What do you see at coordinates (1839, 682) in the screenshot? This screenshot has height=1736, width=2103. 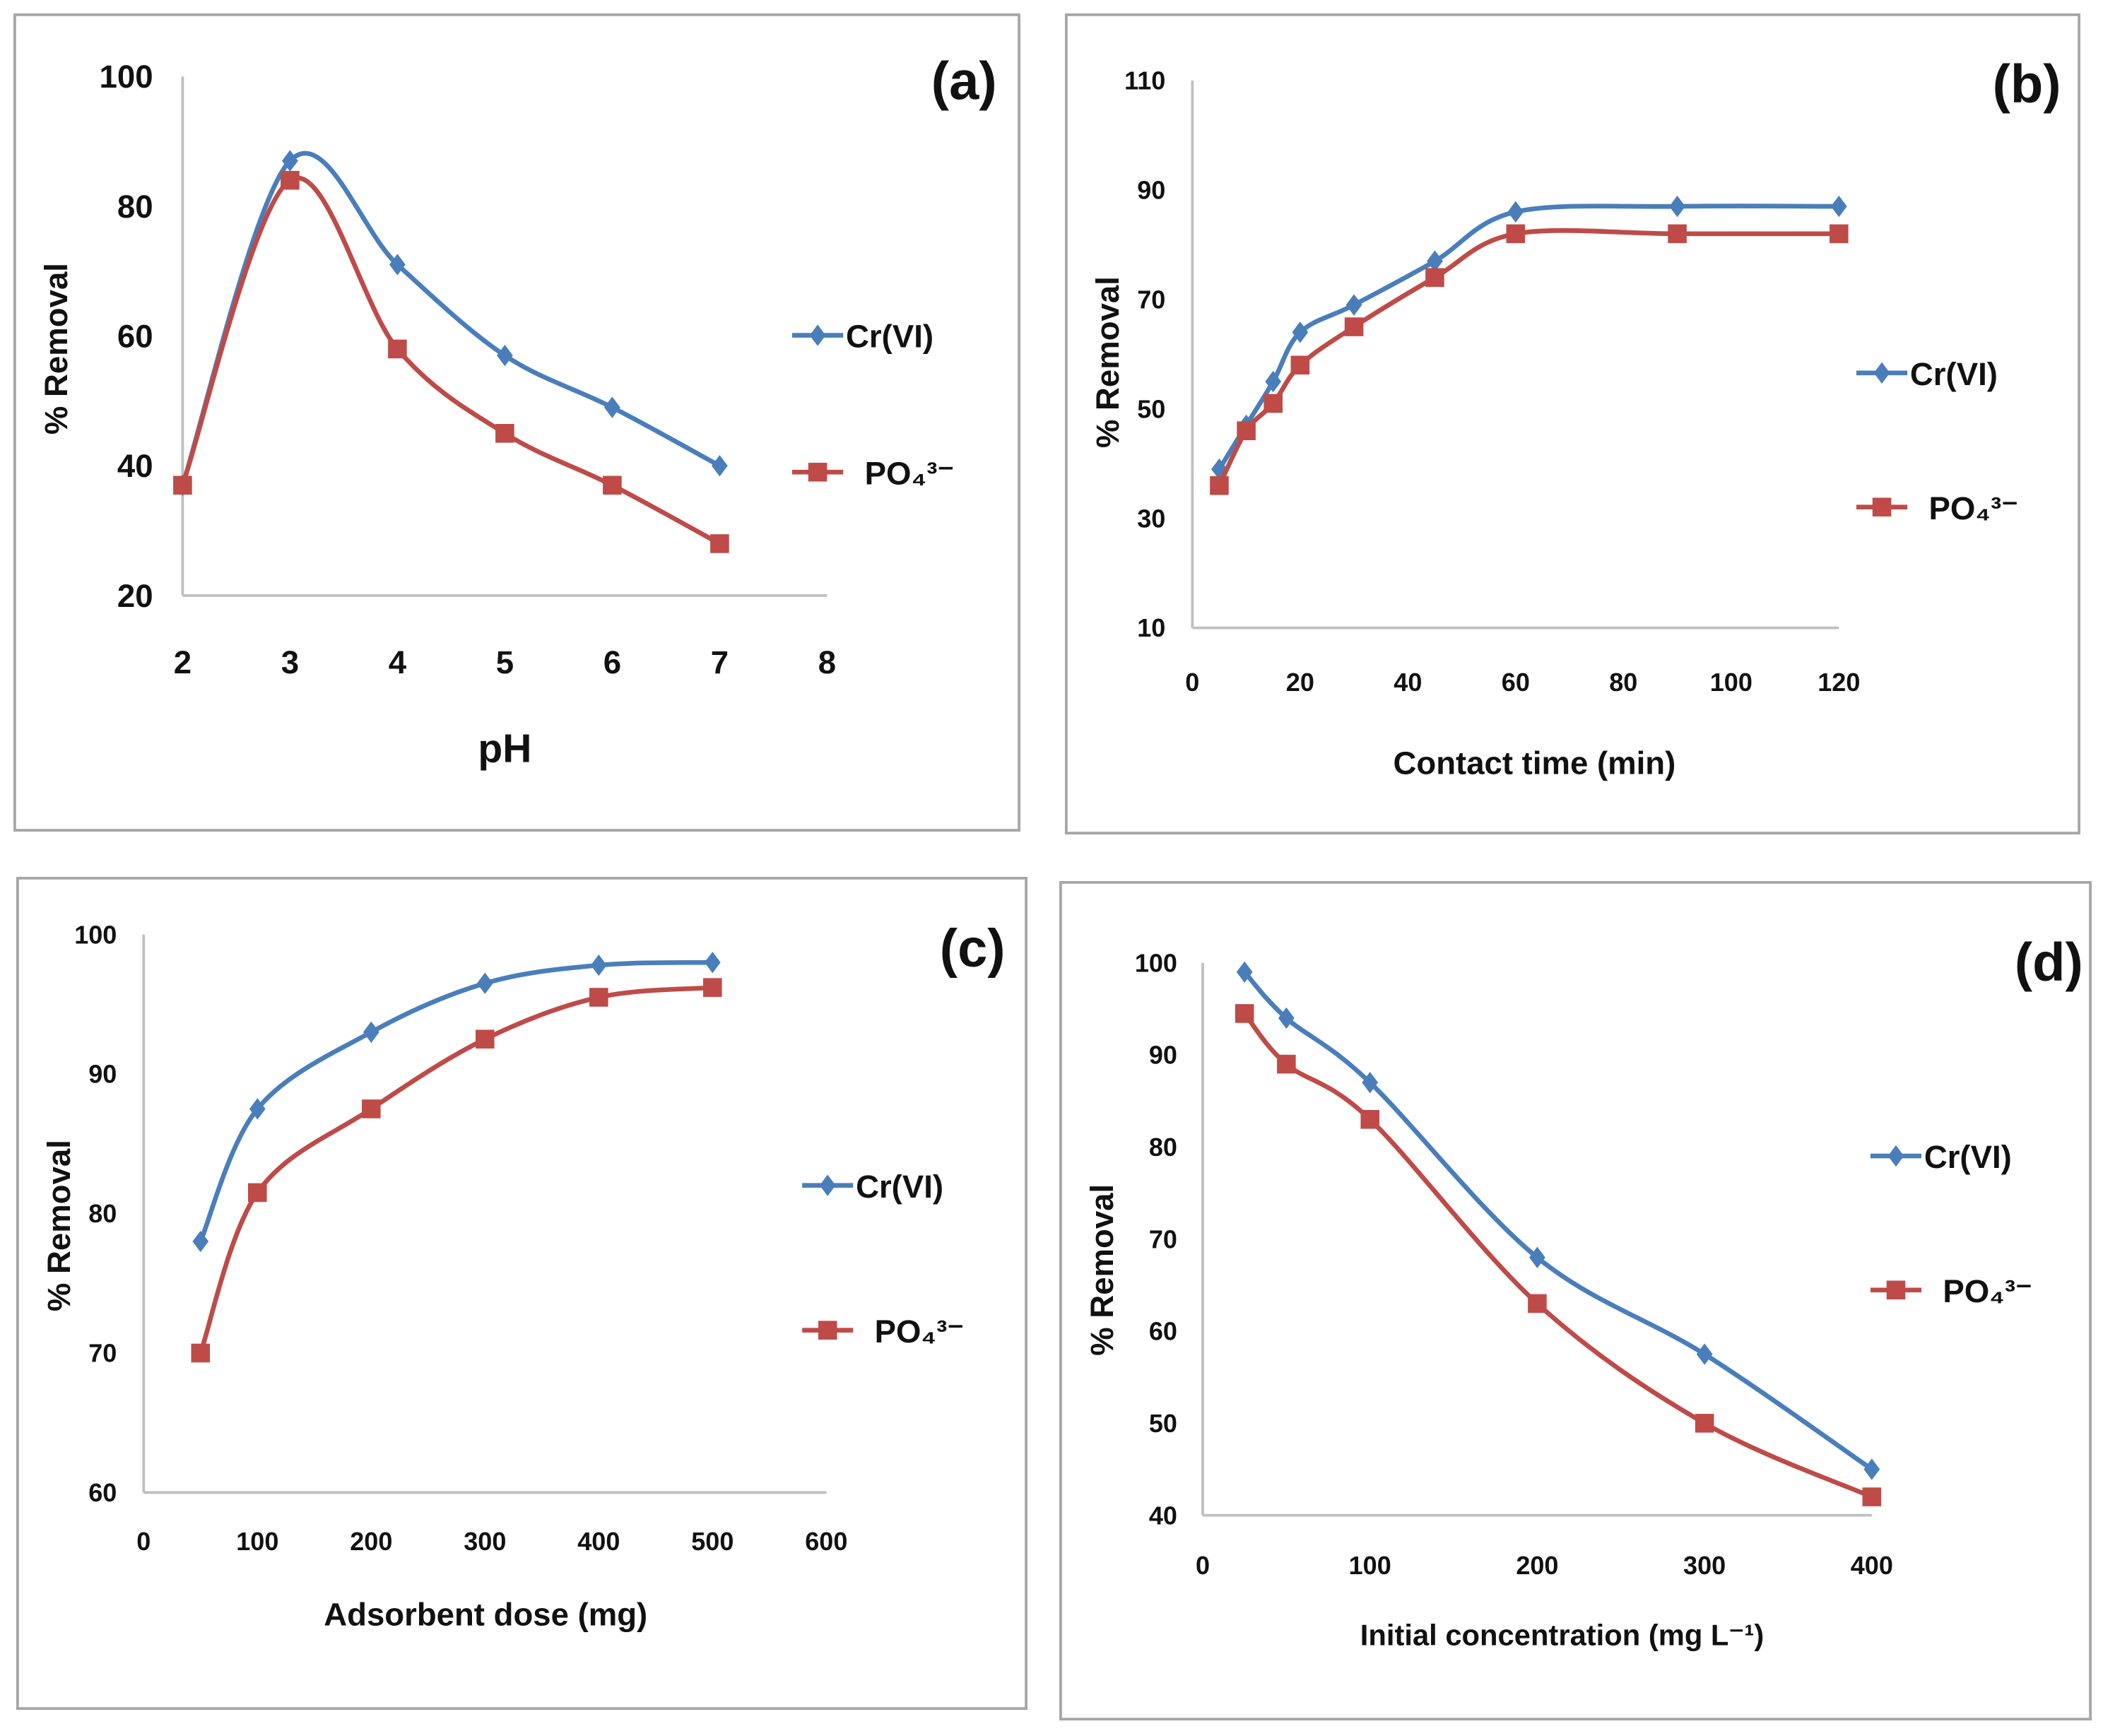 I see `x-tick-label: 120` at bounding box center [1839, 682].